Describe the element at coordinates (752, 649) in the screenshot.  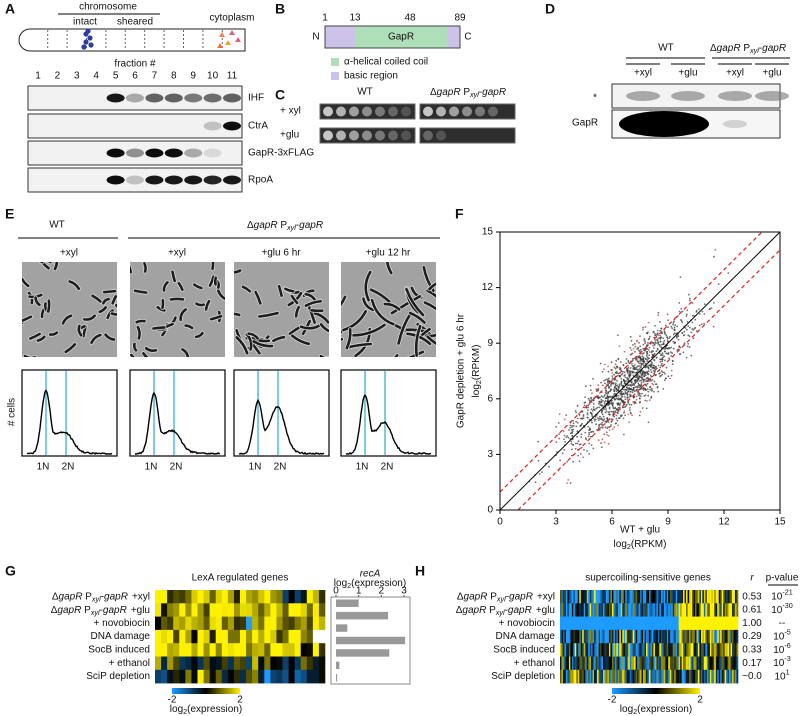
I see `r-value: 0.33` at that location.